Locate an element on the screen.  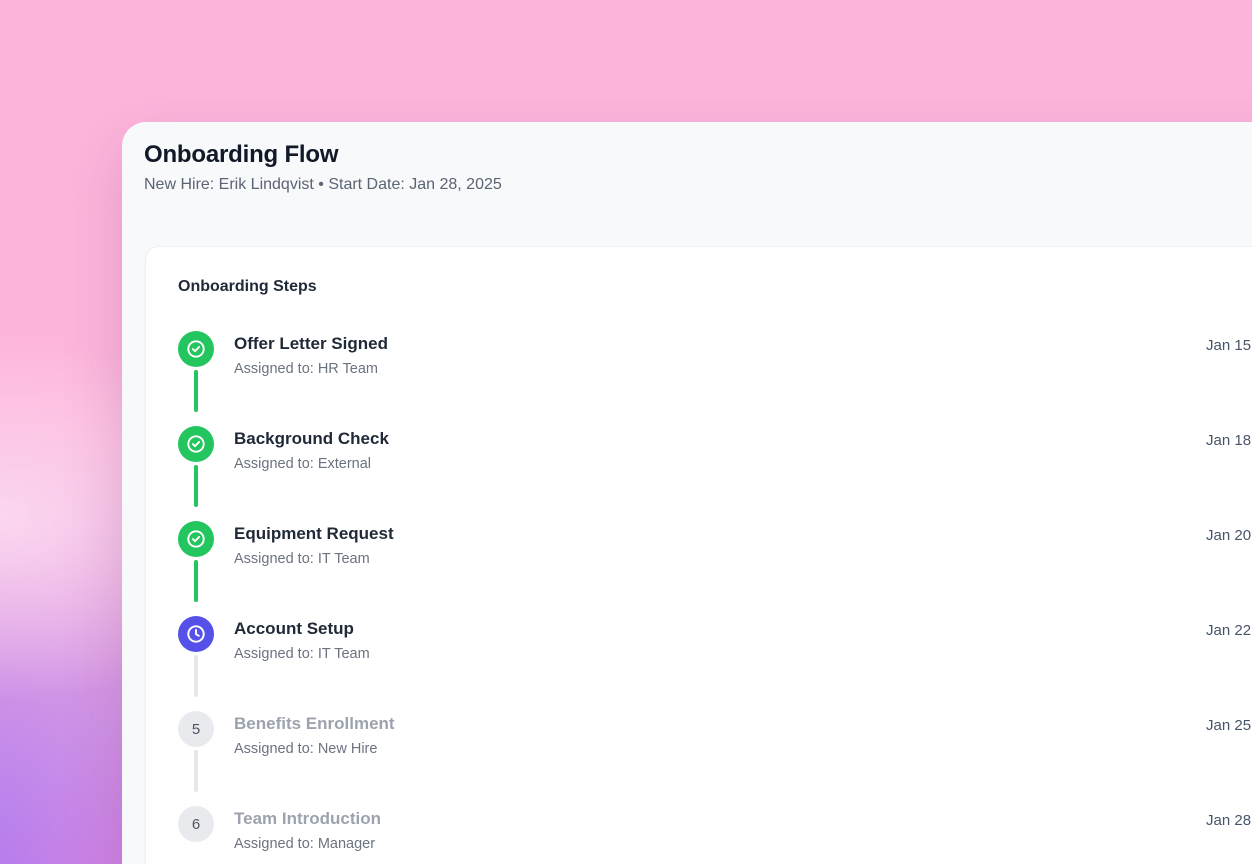
step-date: Jan 15 is located at coordinates (1229, 345).